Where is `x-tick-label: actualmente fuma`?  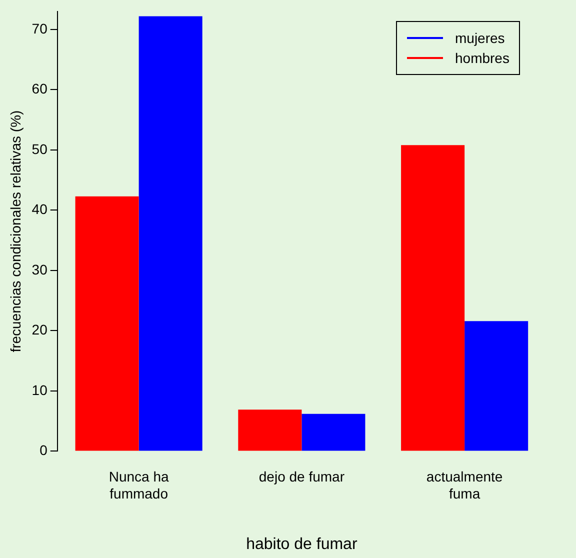 x-tick-label: actualmente fuma is located at coordinates (464, 485).